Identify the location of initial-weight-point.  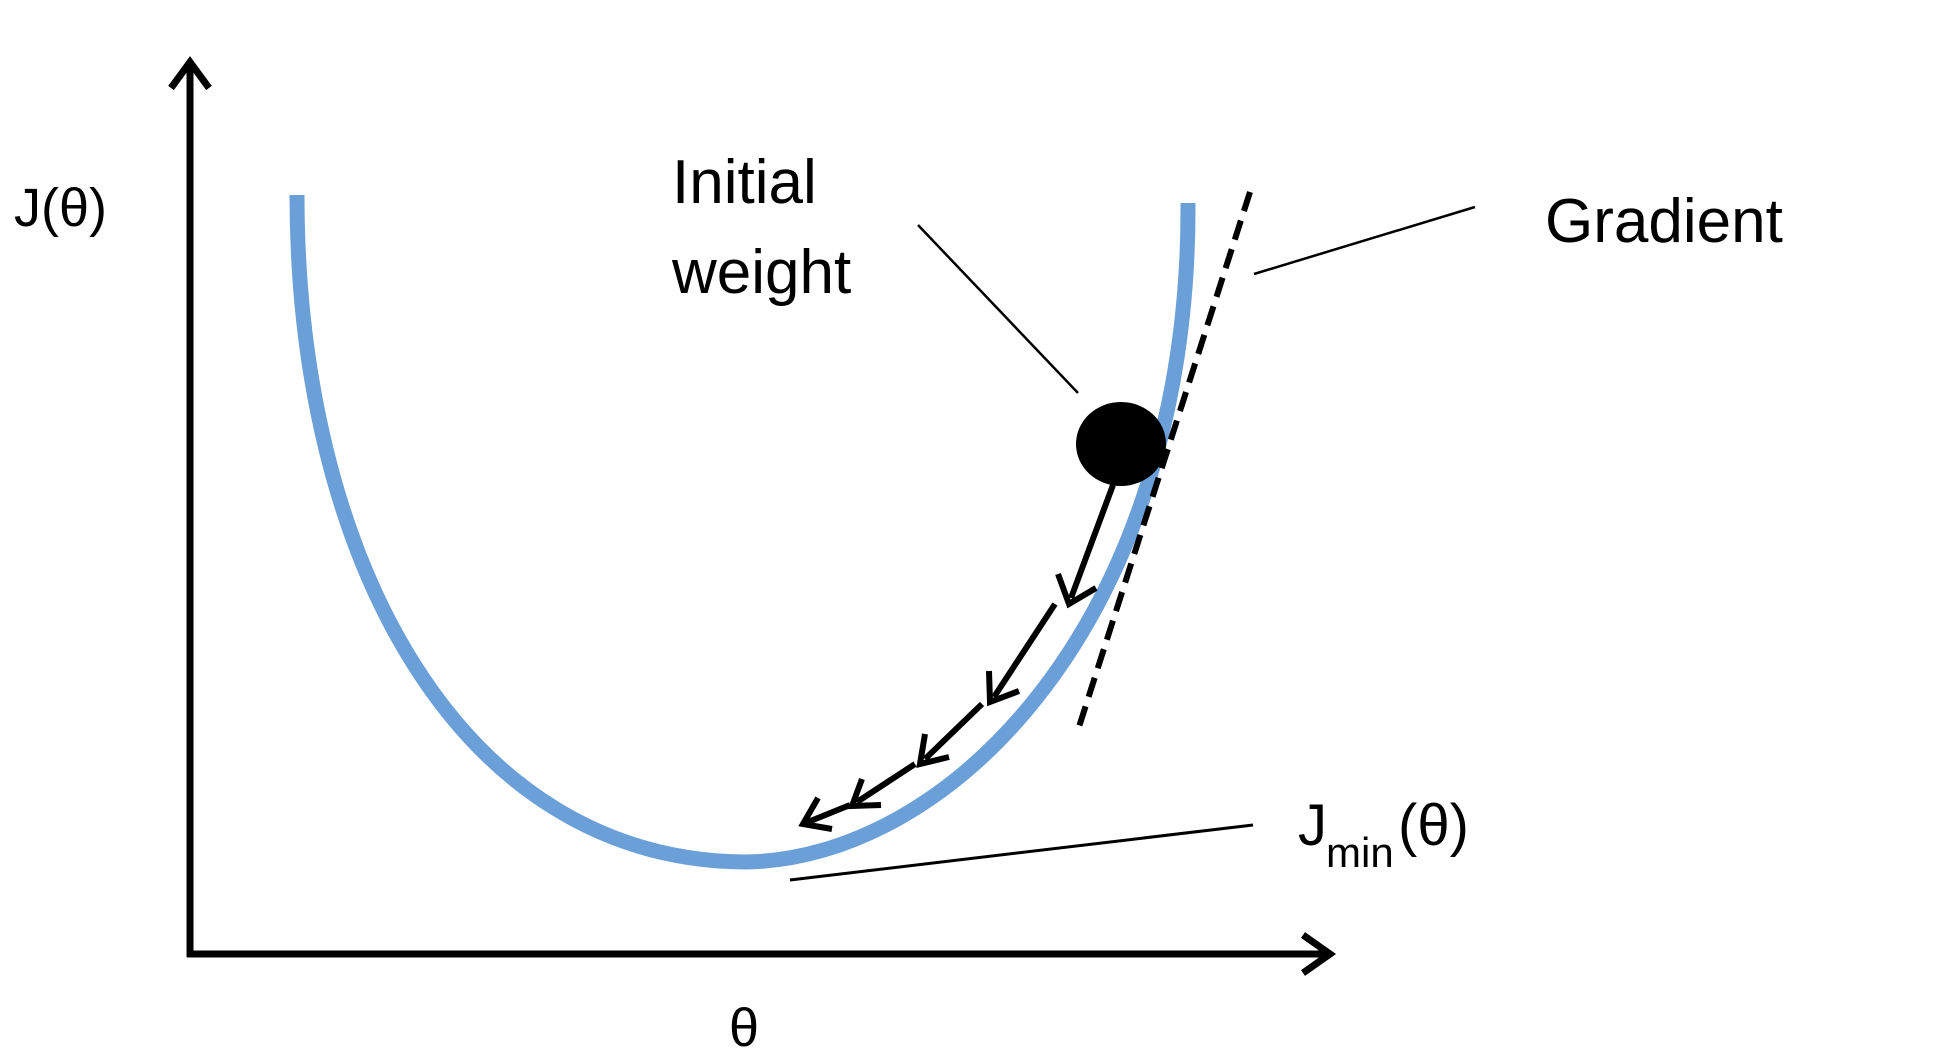
(1121, 444).